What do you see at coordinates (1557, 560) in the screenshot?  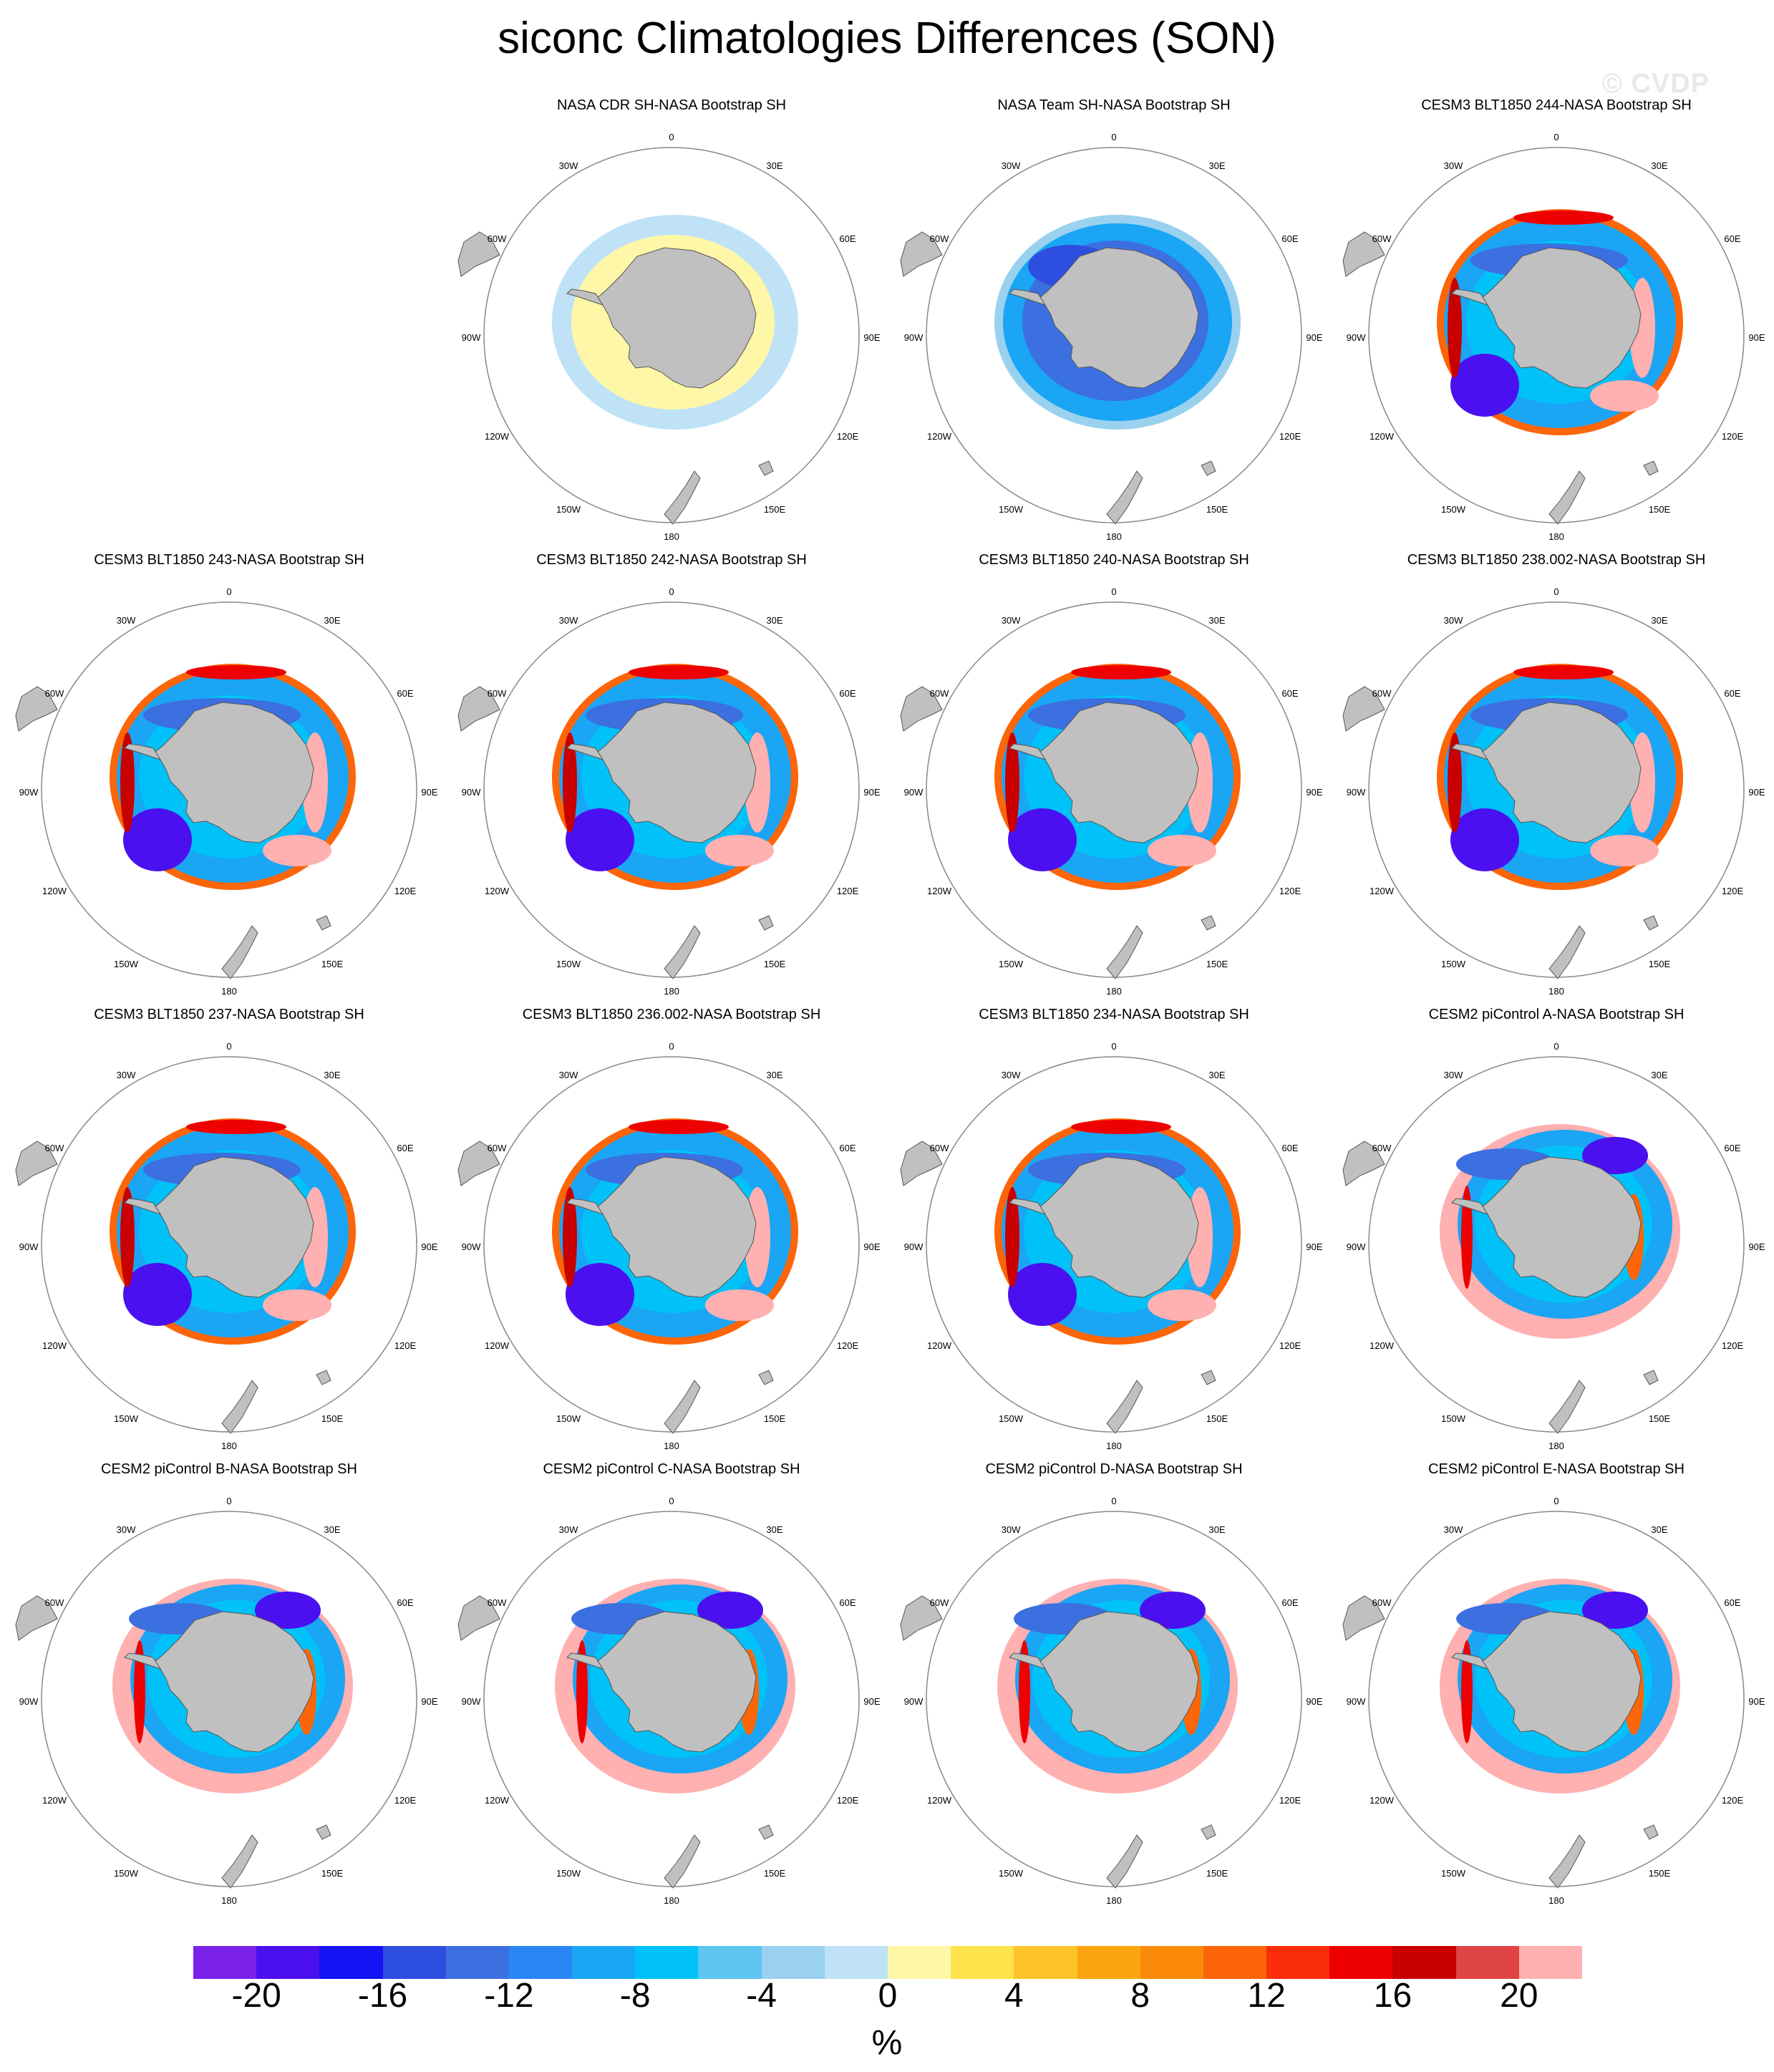 I see `panel-title: CESM3 BLT1850 238.002-NASA Bootstrap SH` at bounding box center [1557, 560].